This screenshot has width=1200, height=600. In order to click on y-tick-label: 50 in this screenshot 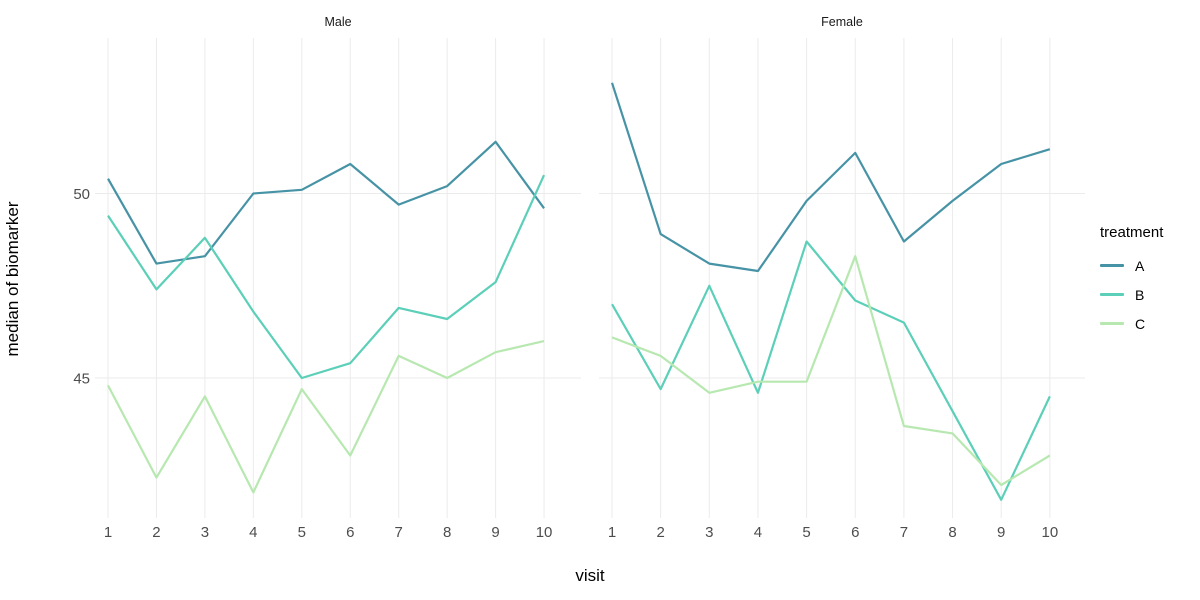, I will do `click(81, 194)`.